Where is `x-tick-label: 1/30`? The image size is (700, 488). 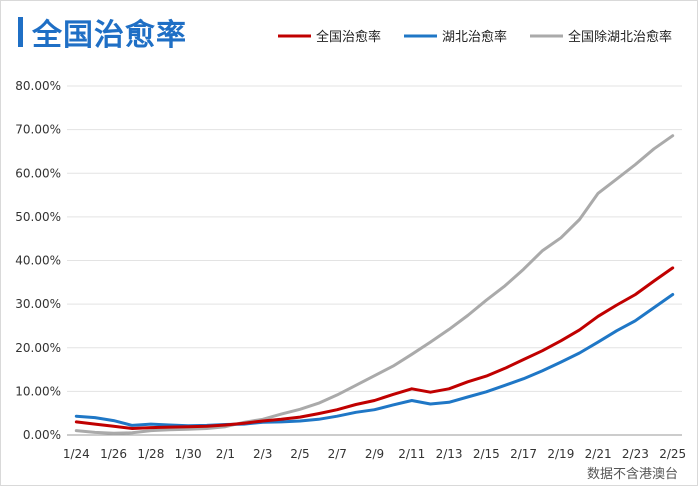
x-tick-label: 1/30 is located at coordinates (188, 454).